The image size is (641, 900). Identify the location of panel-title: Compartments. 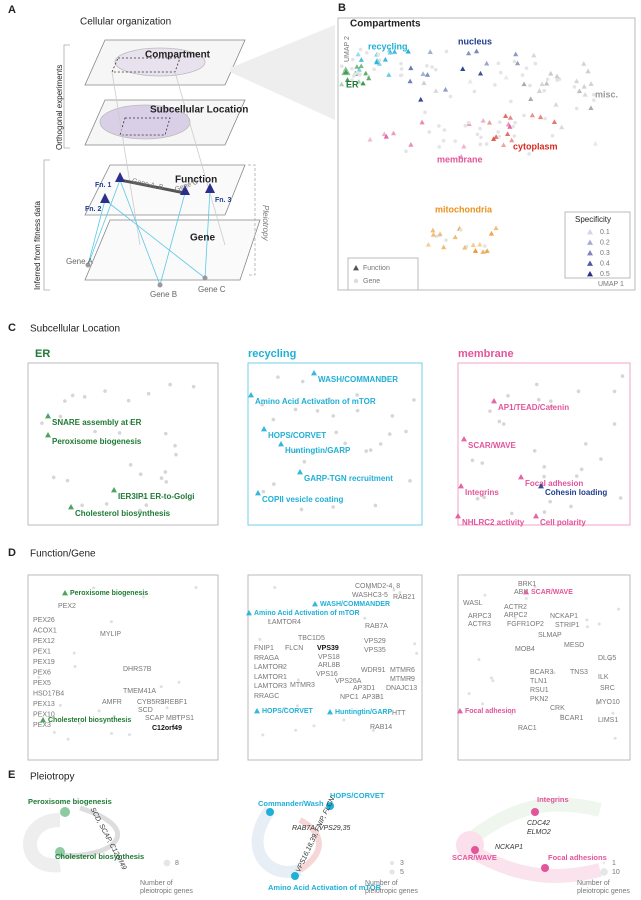
(385, 24).